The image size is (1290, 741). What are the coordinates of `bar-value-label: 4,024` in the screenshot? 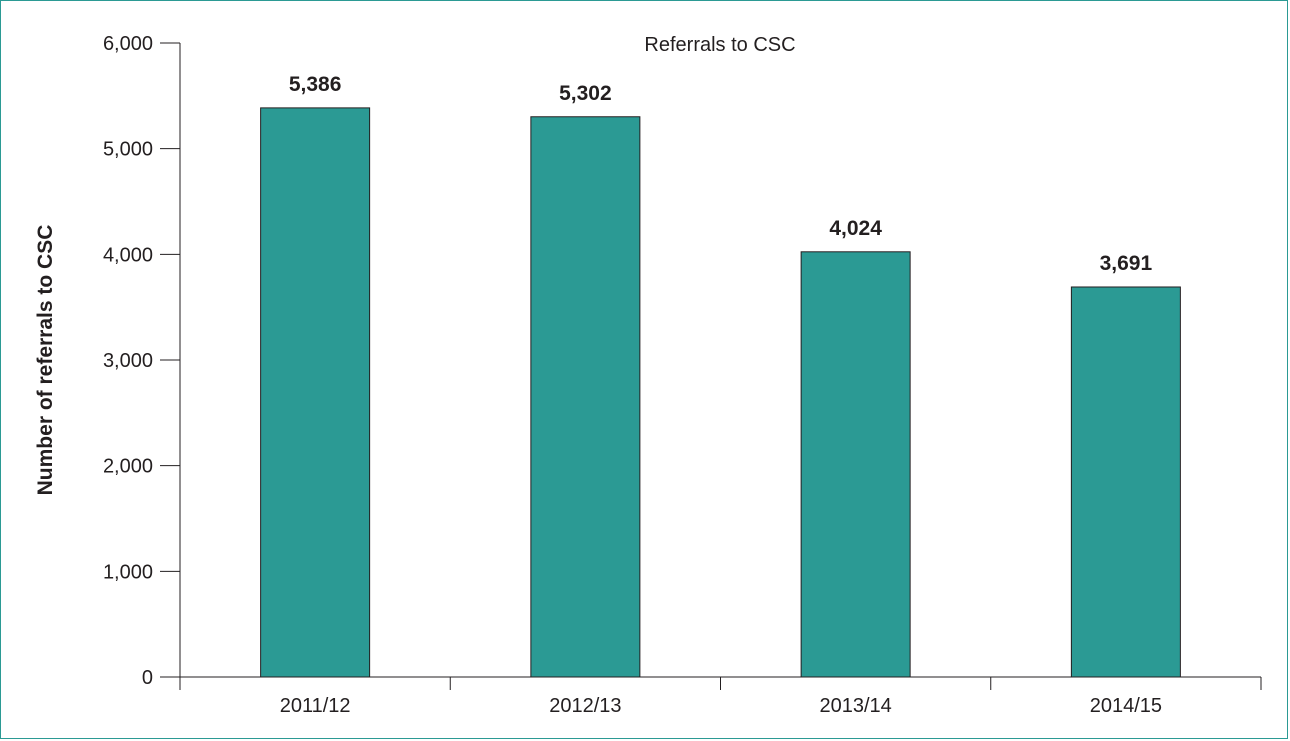 It's located at (855, 228).